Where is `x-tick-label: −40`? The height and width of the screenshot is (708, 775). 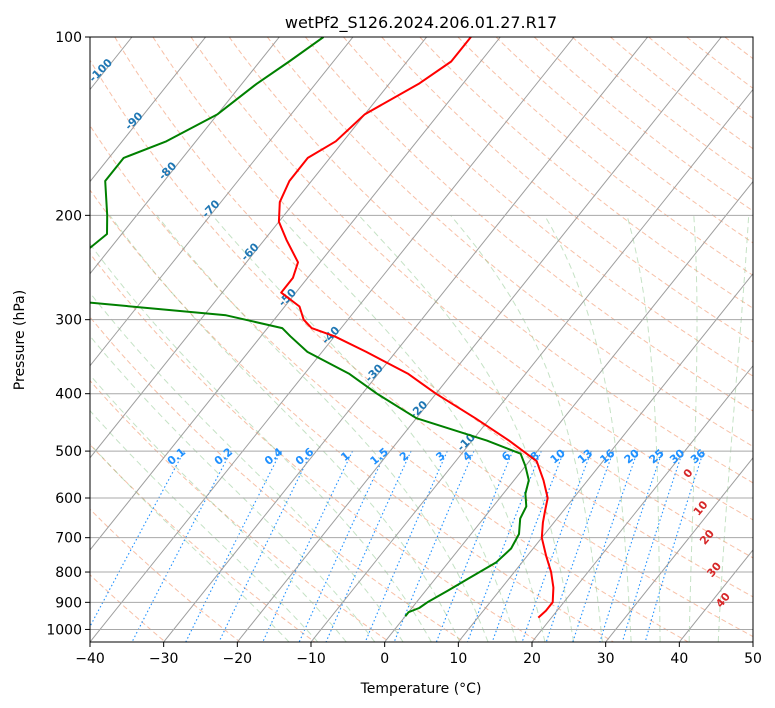
x-tick-label: −40 is located at coordinates (90, 659).